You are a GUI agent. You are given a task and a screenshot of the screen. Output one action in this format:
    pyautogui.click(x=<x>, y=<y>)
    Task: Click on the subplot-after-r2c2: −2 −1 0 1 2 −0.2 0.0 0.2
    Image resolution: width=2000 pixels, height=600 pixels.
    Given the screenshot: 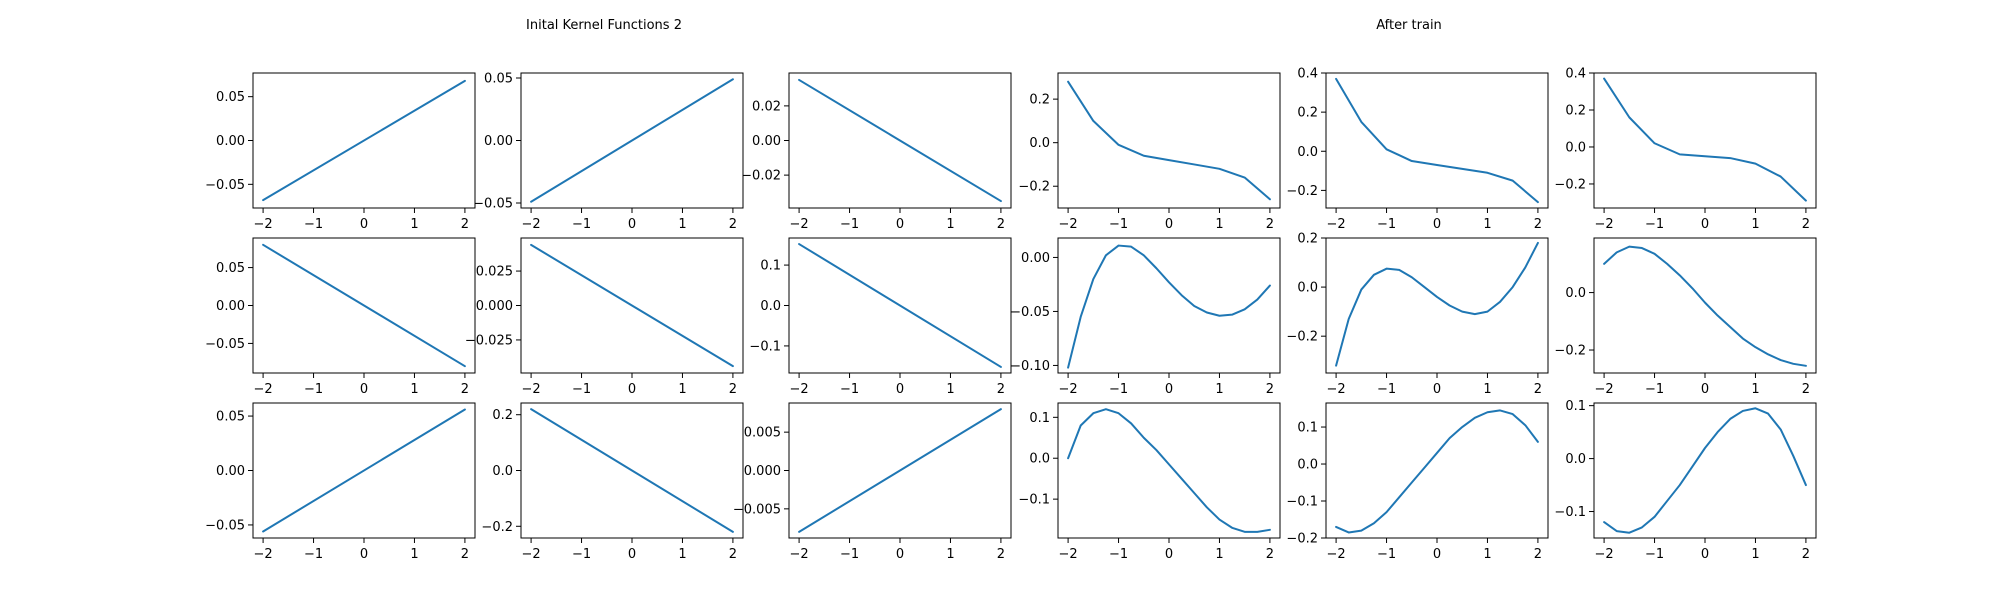 What is the action you would take?
    pyautogui.click(x=1417, y=314)
    